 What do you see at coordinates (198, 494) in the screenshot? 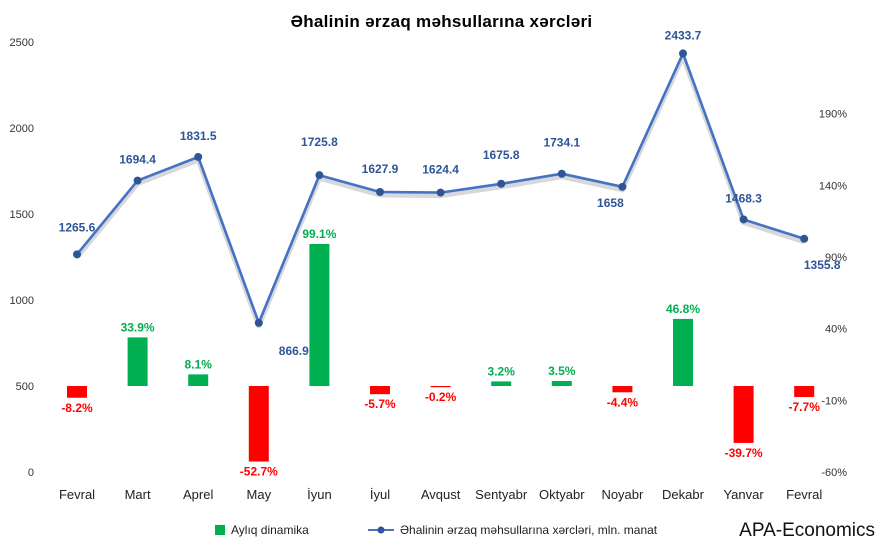
I see `x-axis-tick-label: Aprel` at bounding box center [198, 494].